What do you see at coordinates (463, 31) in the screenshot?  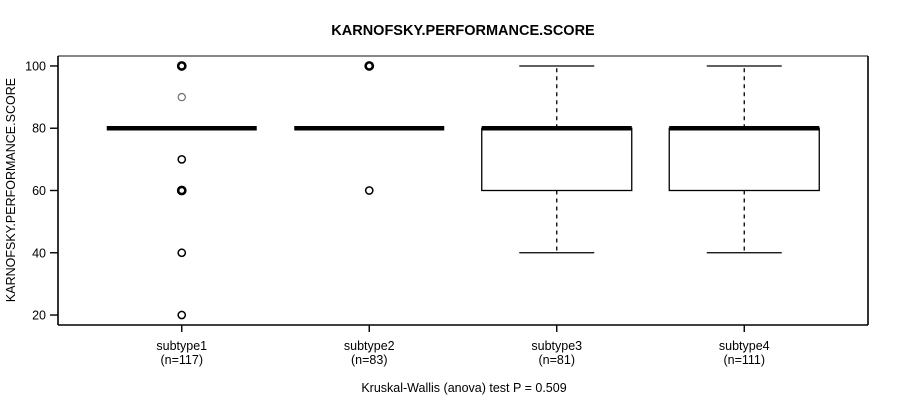 I see `chart-title: KARNOFSKY.PERFORMANCE.SCORE` at bounding box center [463, 31].